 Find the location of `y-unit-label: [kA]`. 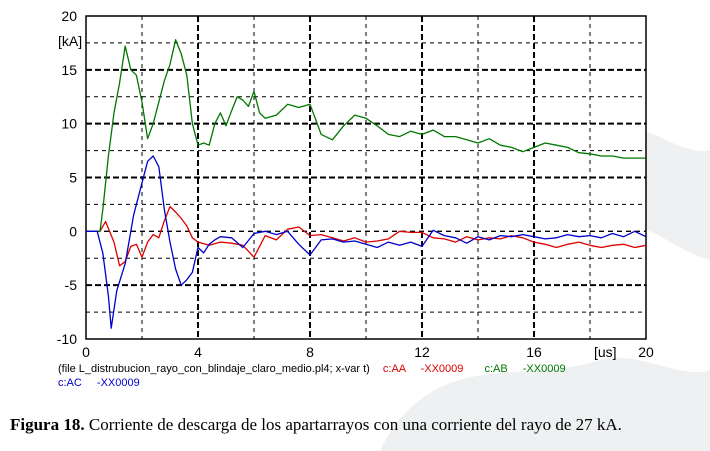

y-unit-label: [kA] is located at coordinates (70, 41).